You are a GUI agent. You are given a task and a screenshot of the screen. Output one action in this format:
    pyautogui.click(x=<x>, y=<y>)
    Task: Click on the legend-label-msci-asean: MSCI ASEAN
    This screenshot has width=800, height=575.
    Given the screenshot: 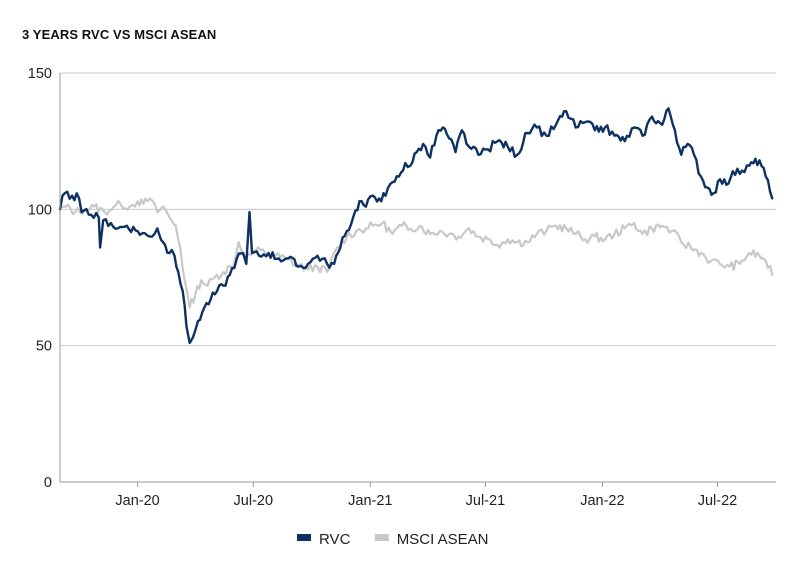 What is the action you would take?
    pyautogui.click(x=443, y=539)
    